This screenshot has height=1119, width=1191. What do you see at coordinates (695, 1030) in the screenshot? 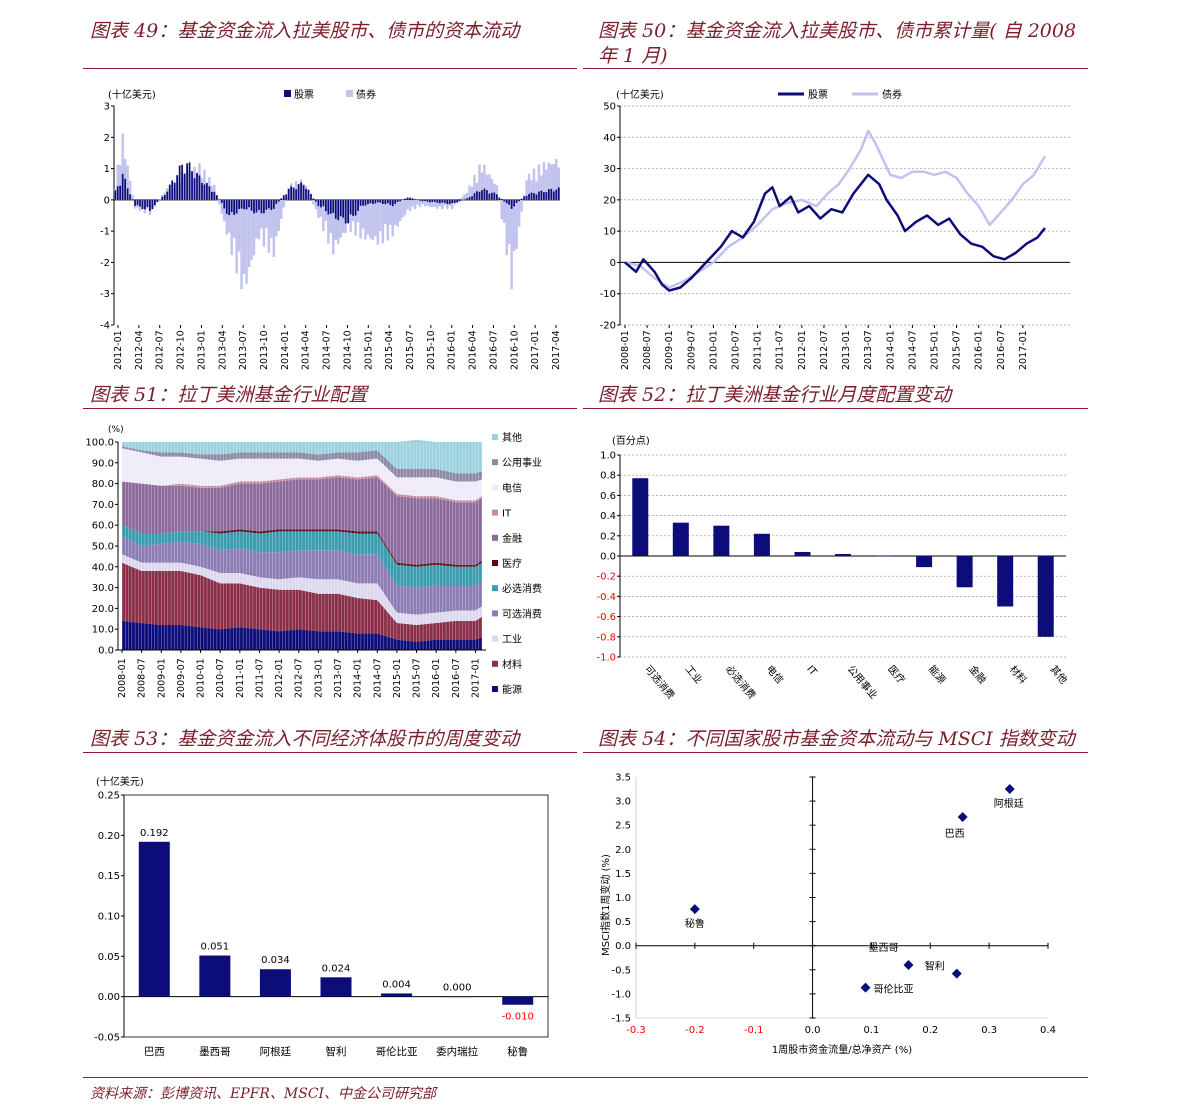
I see `chart54-xtick: -0.2` at bounding box center [695, 1030].